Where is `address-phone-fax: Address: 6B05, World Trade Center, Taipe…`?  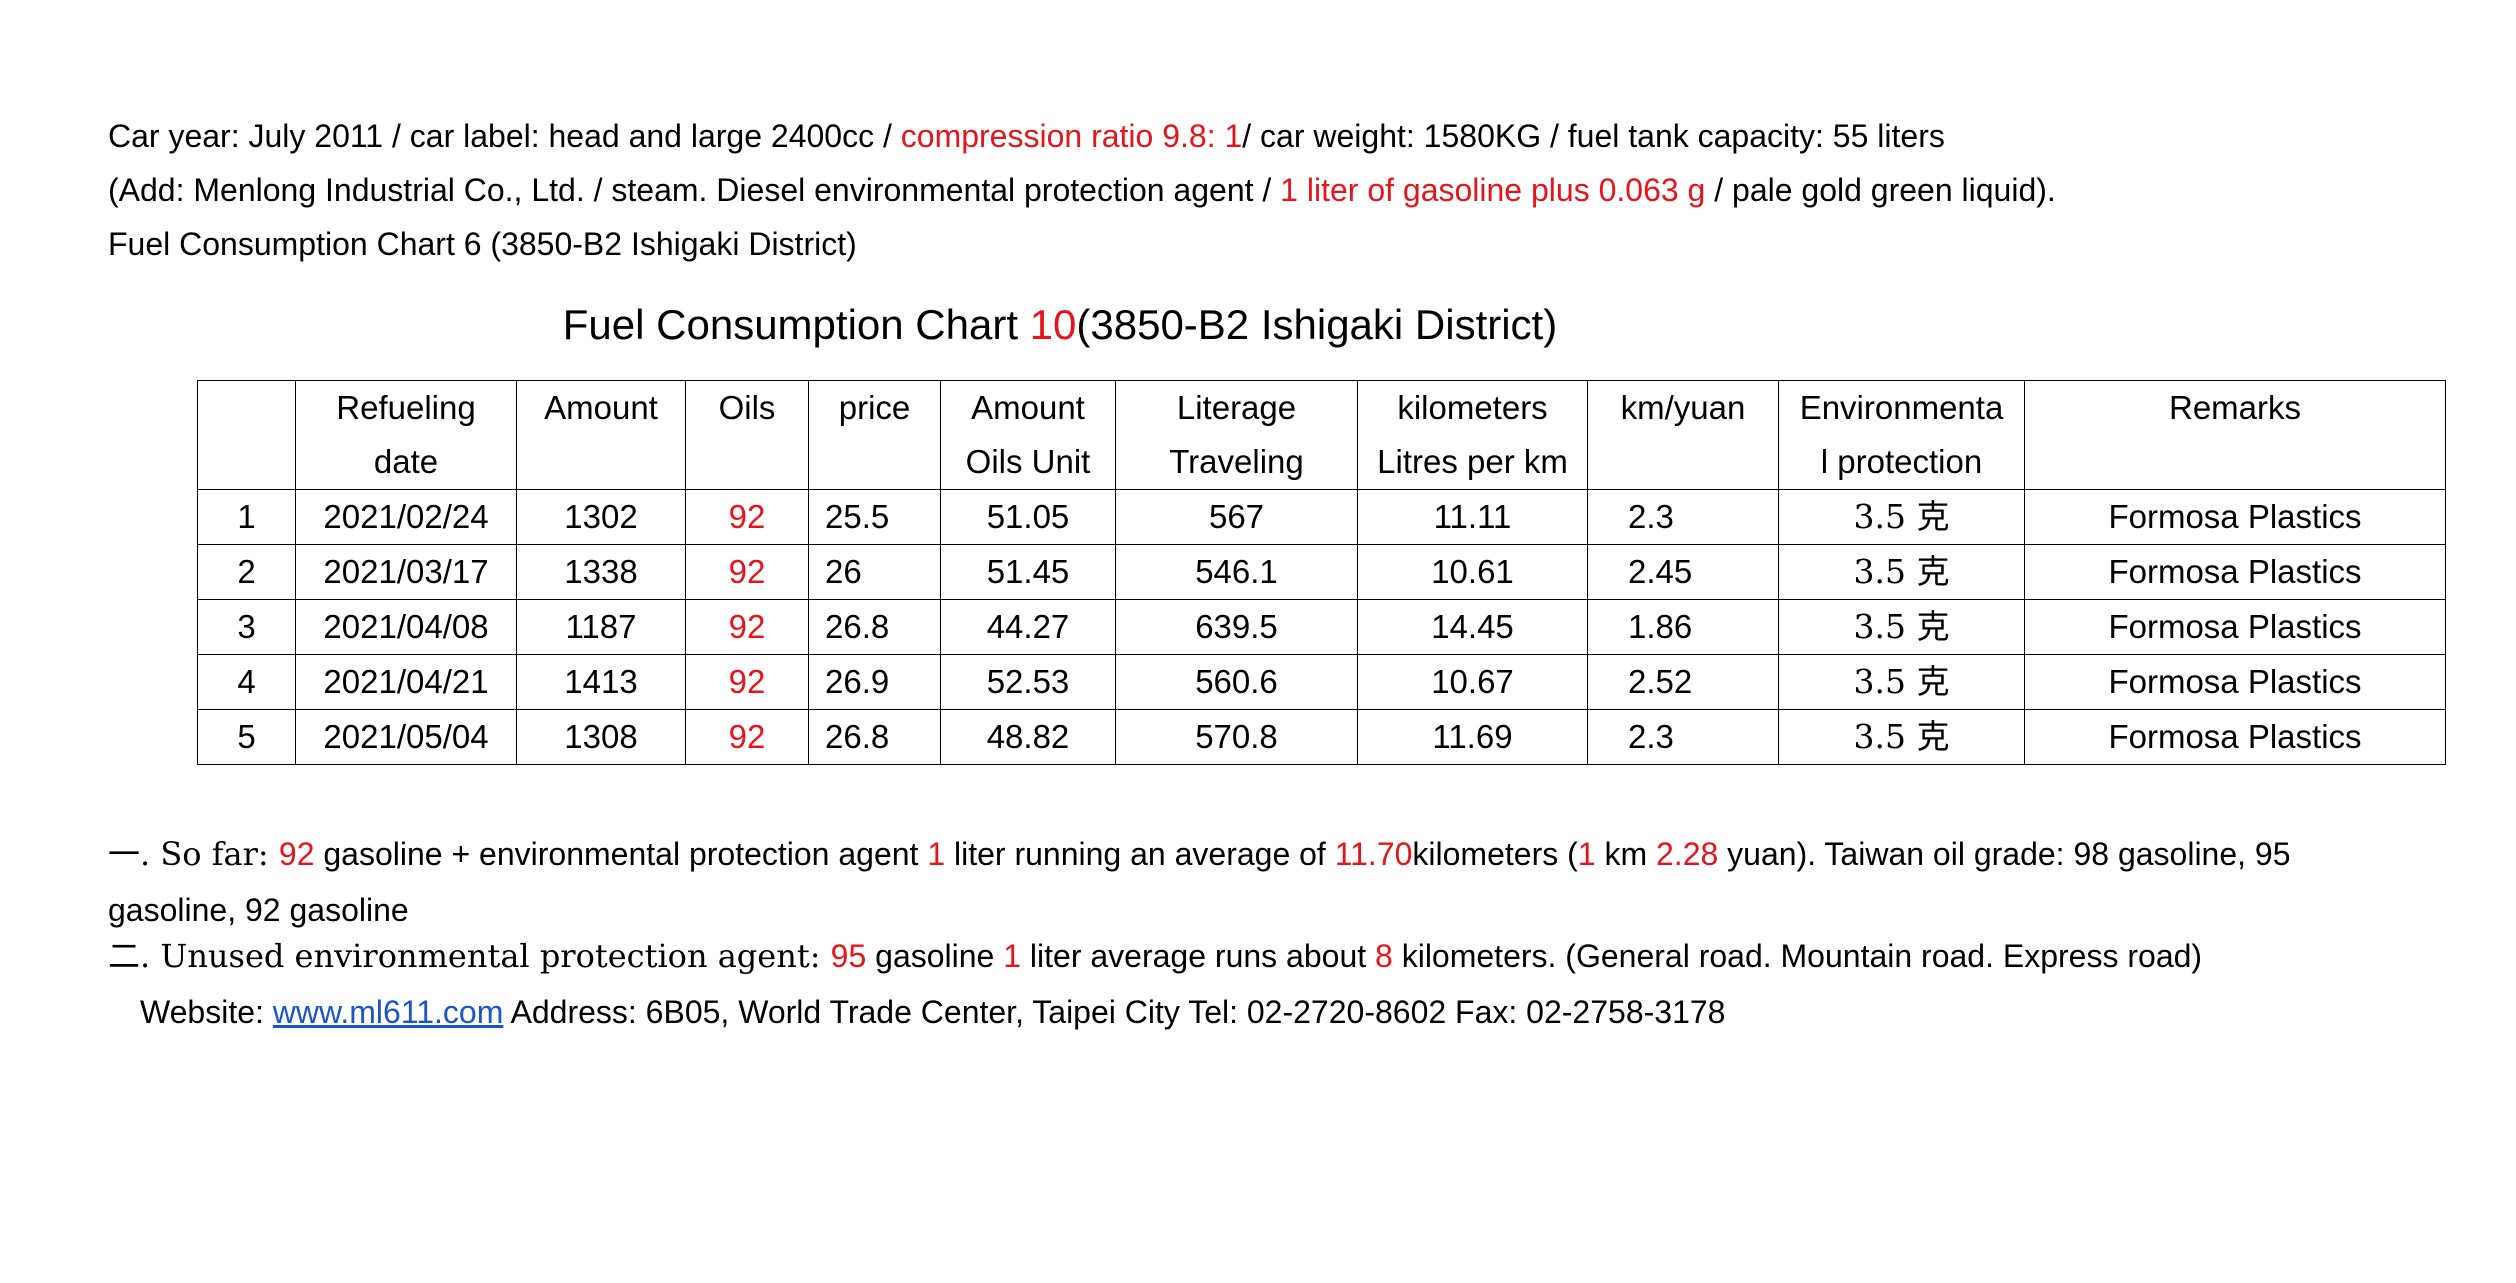 address-phone-fax: Address: 6B05, World Trade Center, Taipe… is located at coordinates (1114, 1012).